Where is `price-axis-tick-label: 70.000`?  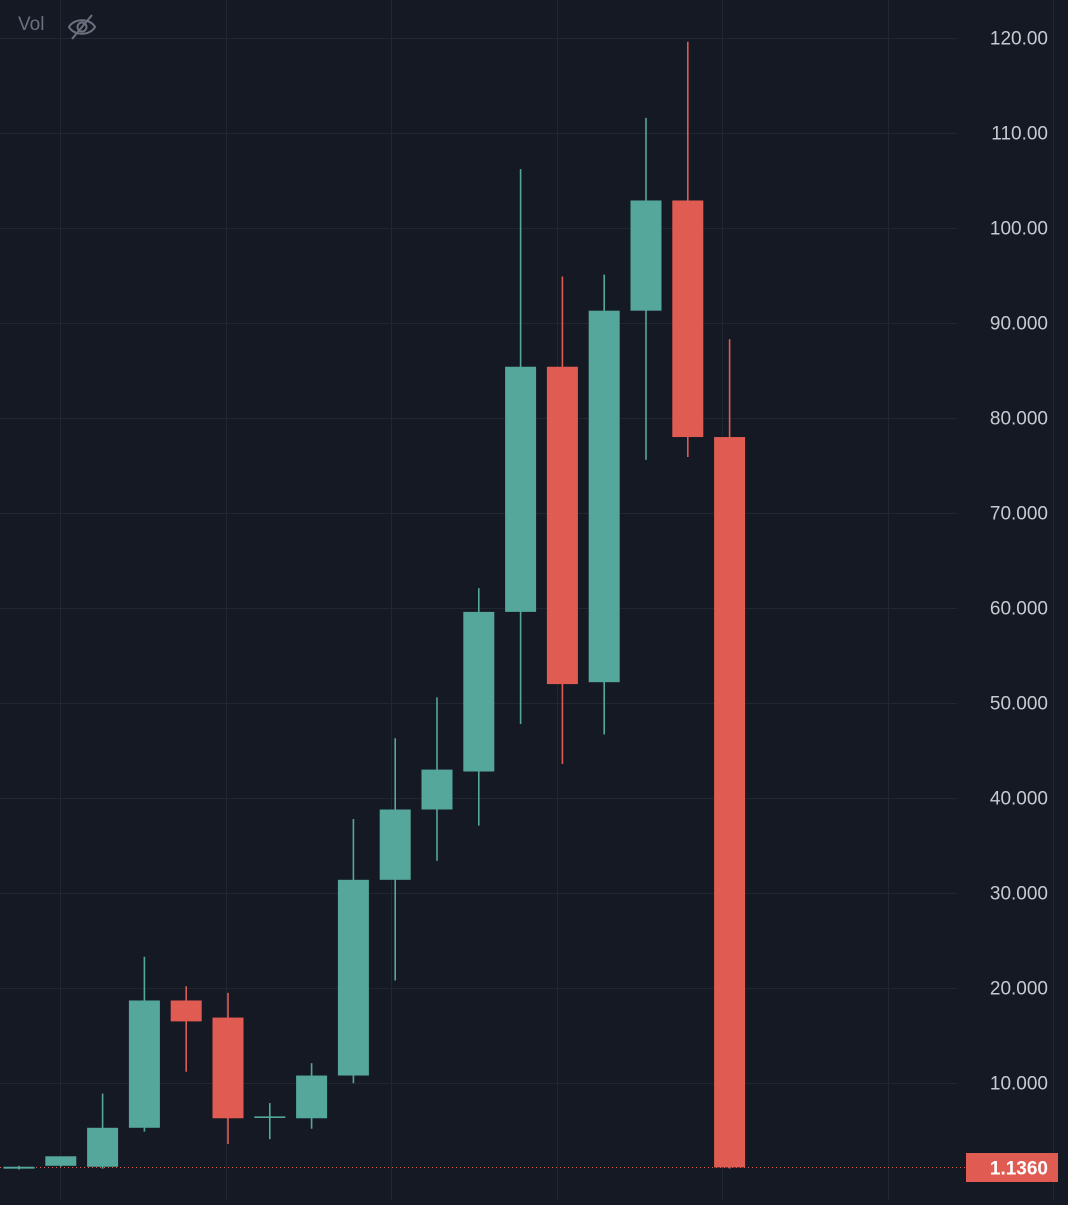 price-axis-tick-label: 70.000 is located at coordinates (1019, 514).